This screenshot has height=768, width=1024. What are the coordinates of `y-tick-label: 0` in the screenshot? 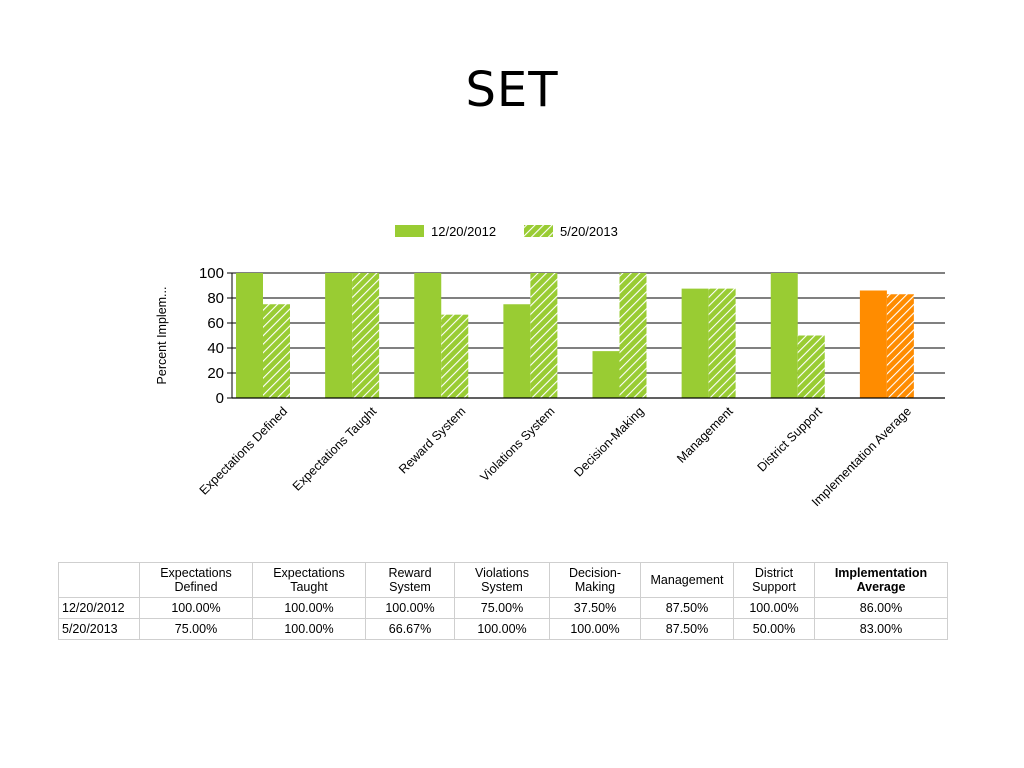 It's located at (220, 398).